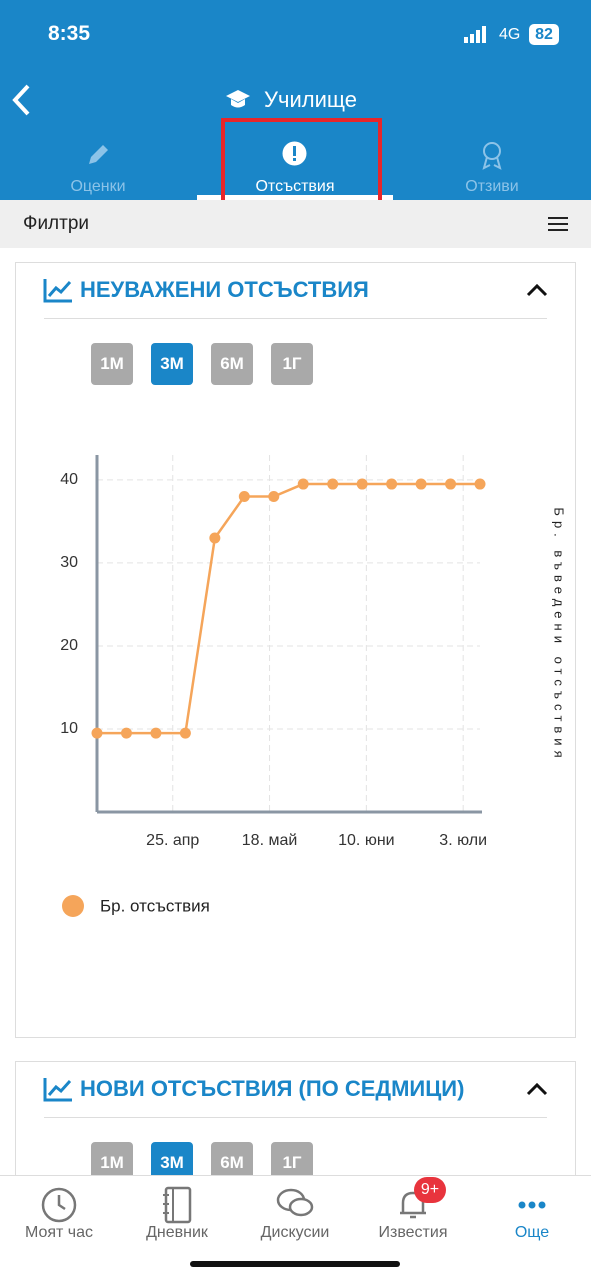 Image resolution: width=591 pixels, height=1280 pixels. What do you see at coordinates (463, 840) in the screenshot?
I see `x-tick-label: 3. юли` at bounding box center [463, 840].